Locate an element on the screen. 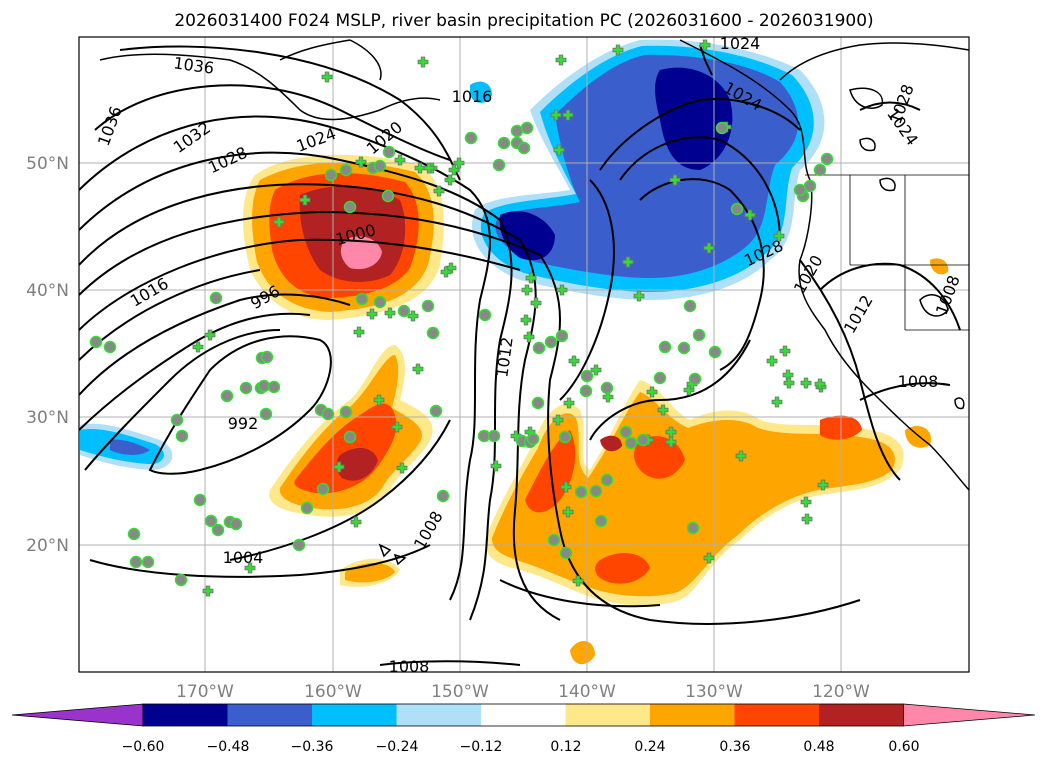 The height and width of the screenshot is (765, 1047). colorbar-tick-label: −0.36 is located at coordinates (312, 747).